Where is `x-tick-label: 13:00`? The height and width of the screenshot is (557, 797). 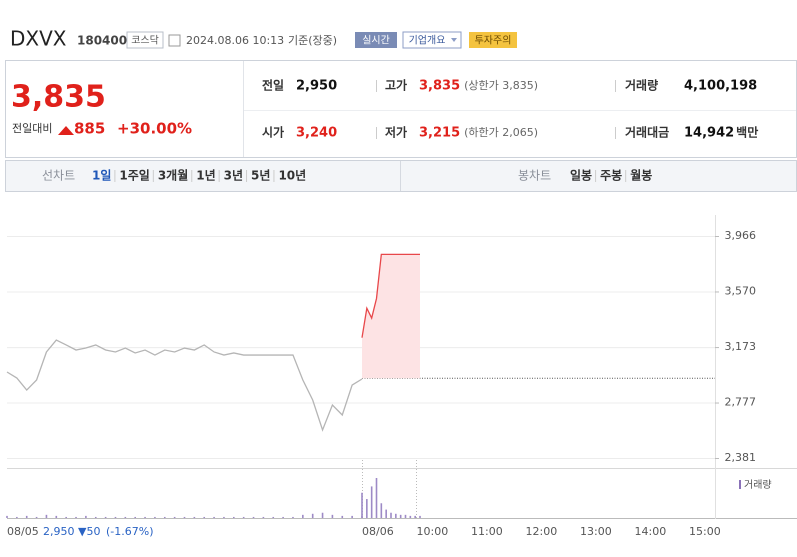 x-tick-label: 13:00 is located at coordinates (596, 531).